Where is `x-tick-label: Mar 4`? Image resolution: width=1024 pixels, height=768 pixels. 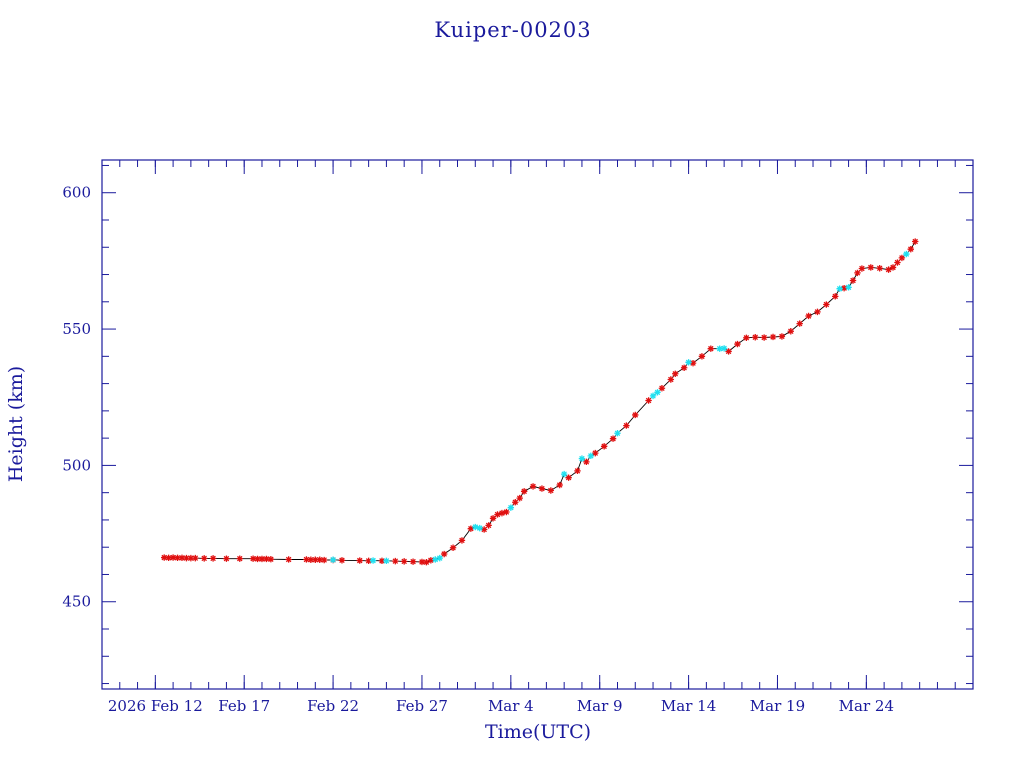 x-tick-label: Mar 4 is located at coordinates (511, 706).